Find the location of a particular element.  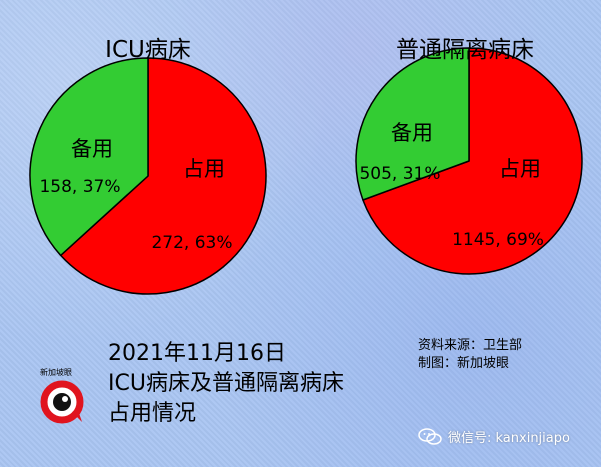

chart-title-general-isolation: 普通隔离病床 is located at coordinates (465, 50).